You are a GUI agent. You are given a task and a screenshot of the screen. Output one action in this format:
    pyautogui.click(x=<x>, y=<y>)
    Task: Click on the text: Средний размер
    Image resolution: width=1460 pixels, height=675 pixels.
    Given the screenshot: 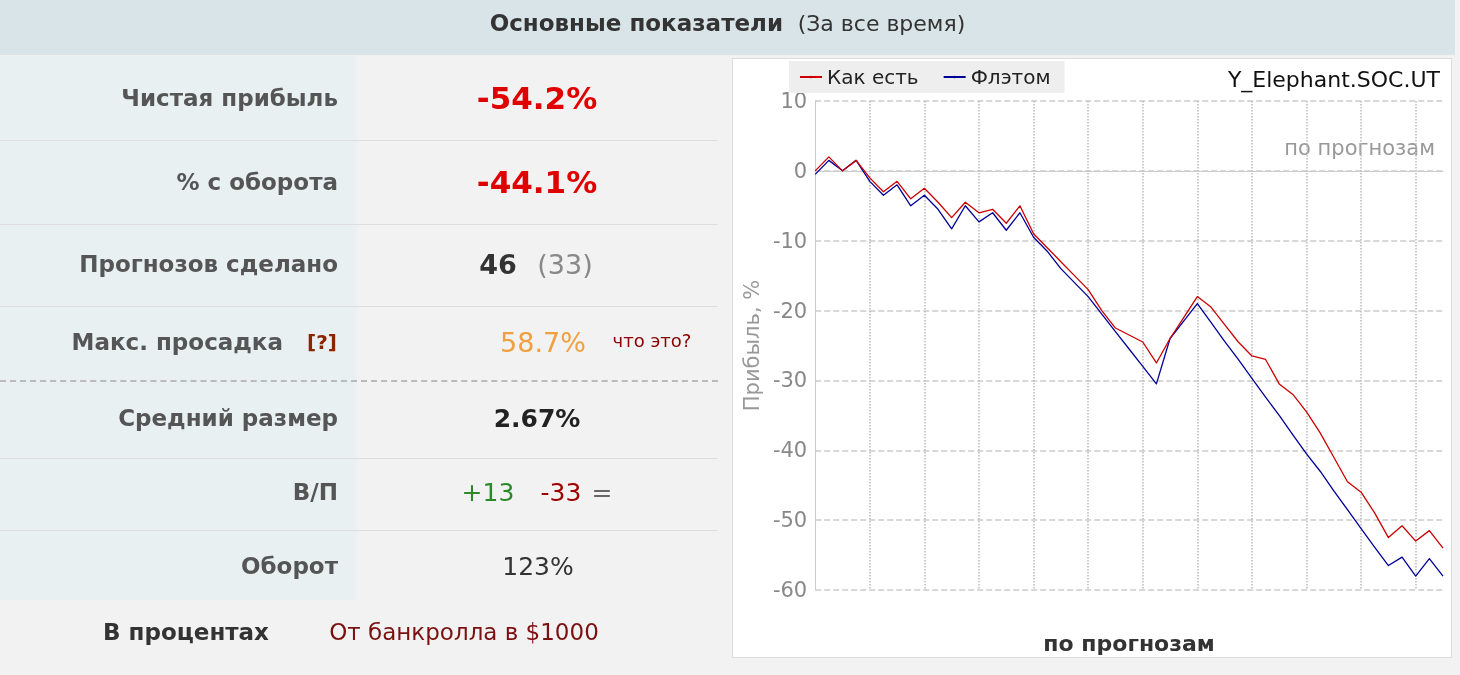 What is the action you would take?
    pyautogui.click(x=228, y=418)
    